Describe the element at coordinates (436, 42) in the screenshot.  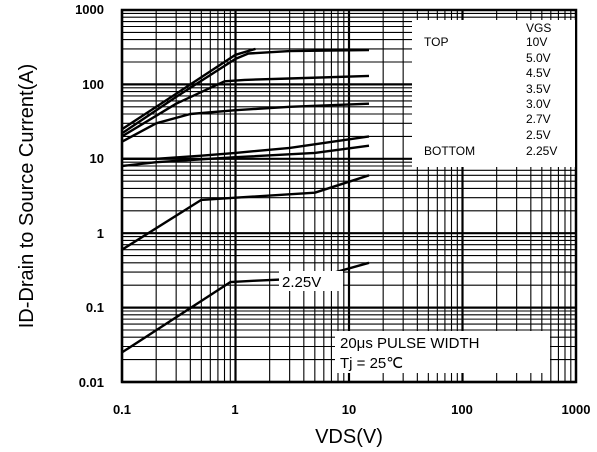
I see `legend-top-label: TOP` at that location.